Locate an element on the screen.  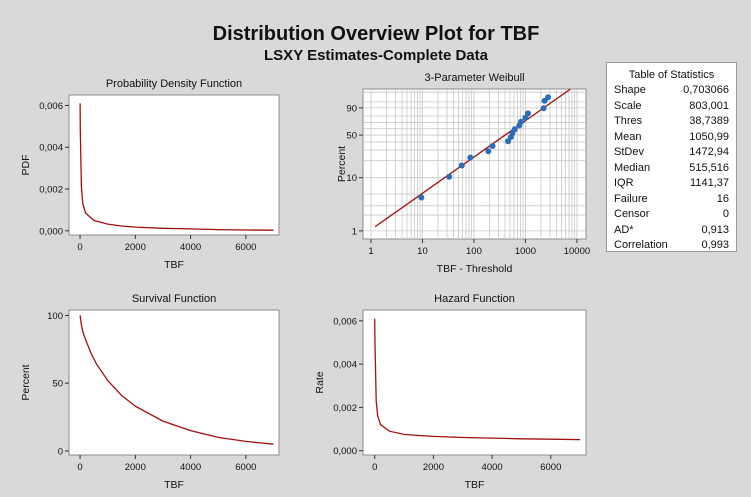
stats-row-label: Thres is located at coordinates (628, 121).